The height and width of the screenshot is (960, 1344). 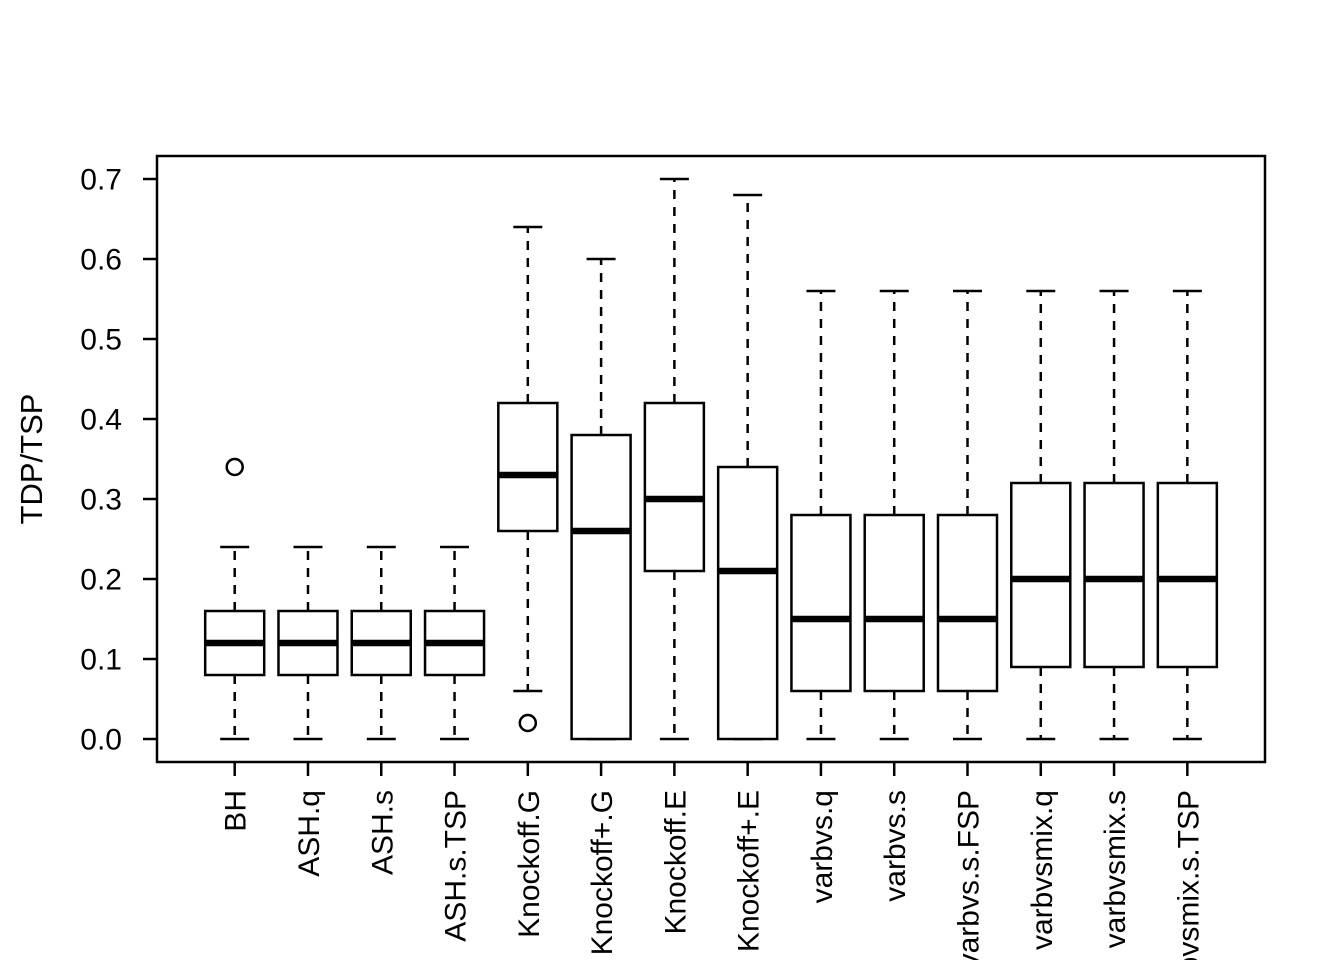 What do you see at coordinates (31, 459) in the screenshot?
I see `y-axis-title: TDP/TSP` at bounding box center [31, 459].